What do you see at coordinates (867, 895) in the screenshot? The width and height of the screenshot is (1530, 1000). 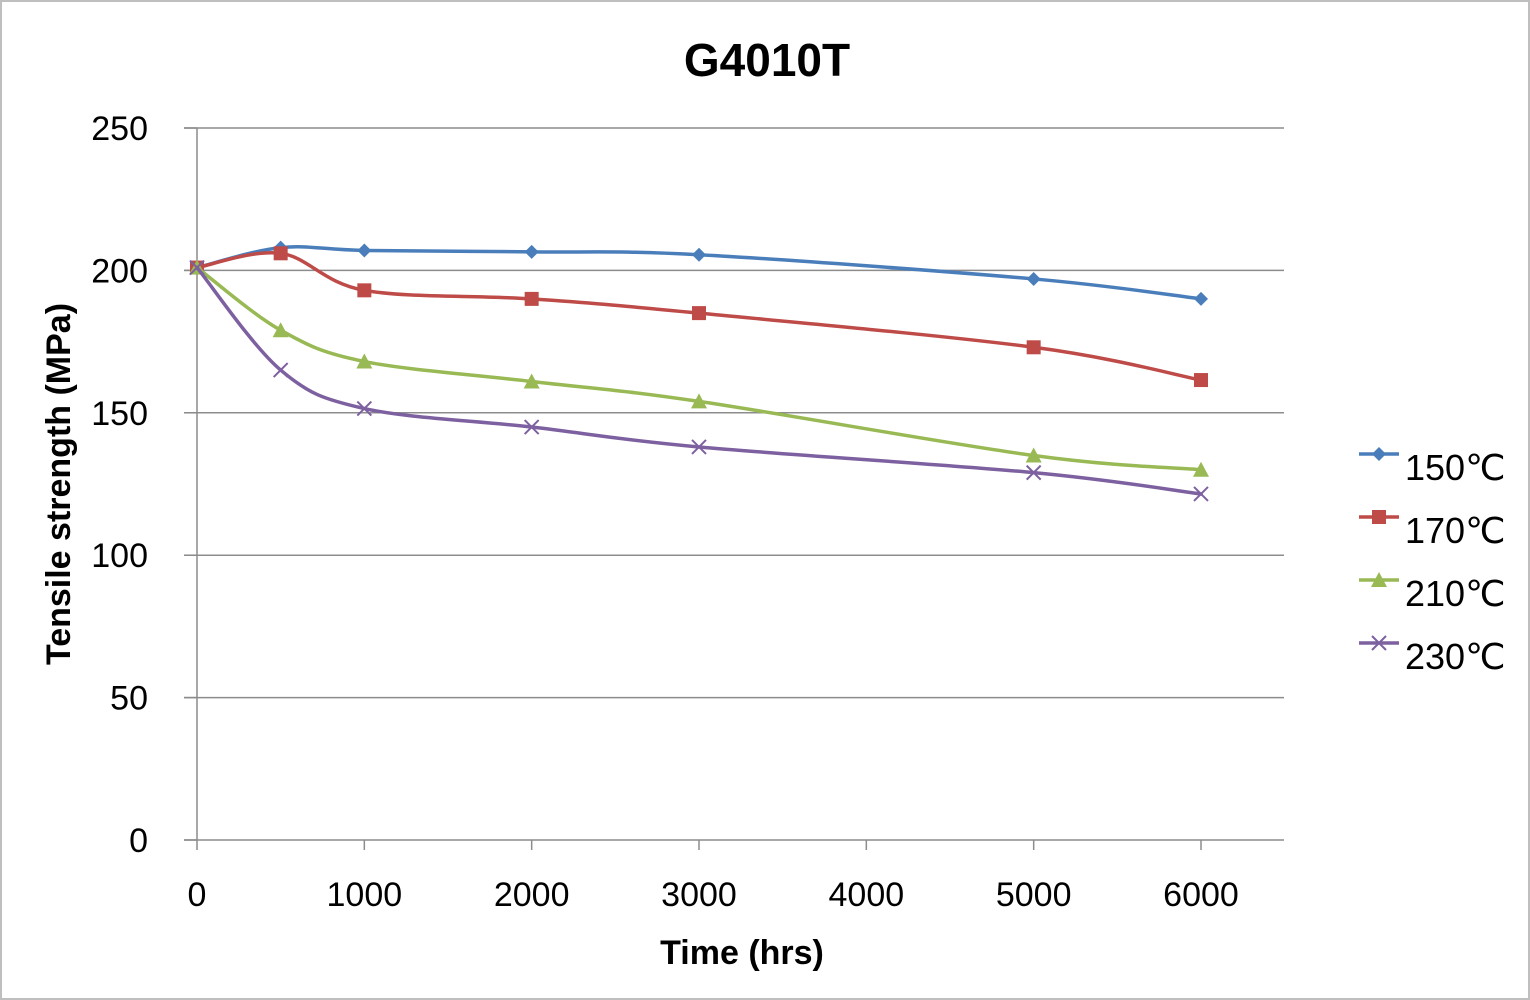 I see `x-tick-label: 4000` at bounding box center [867, 895].